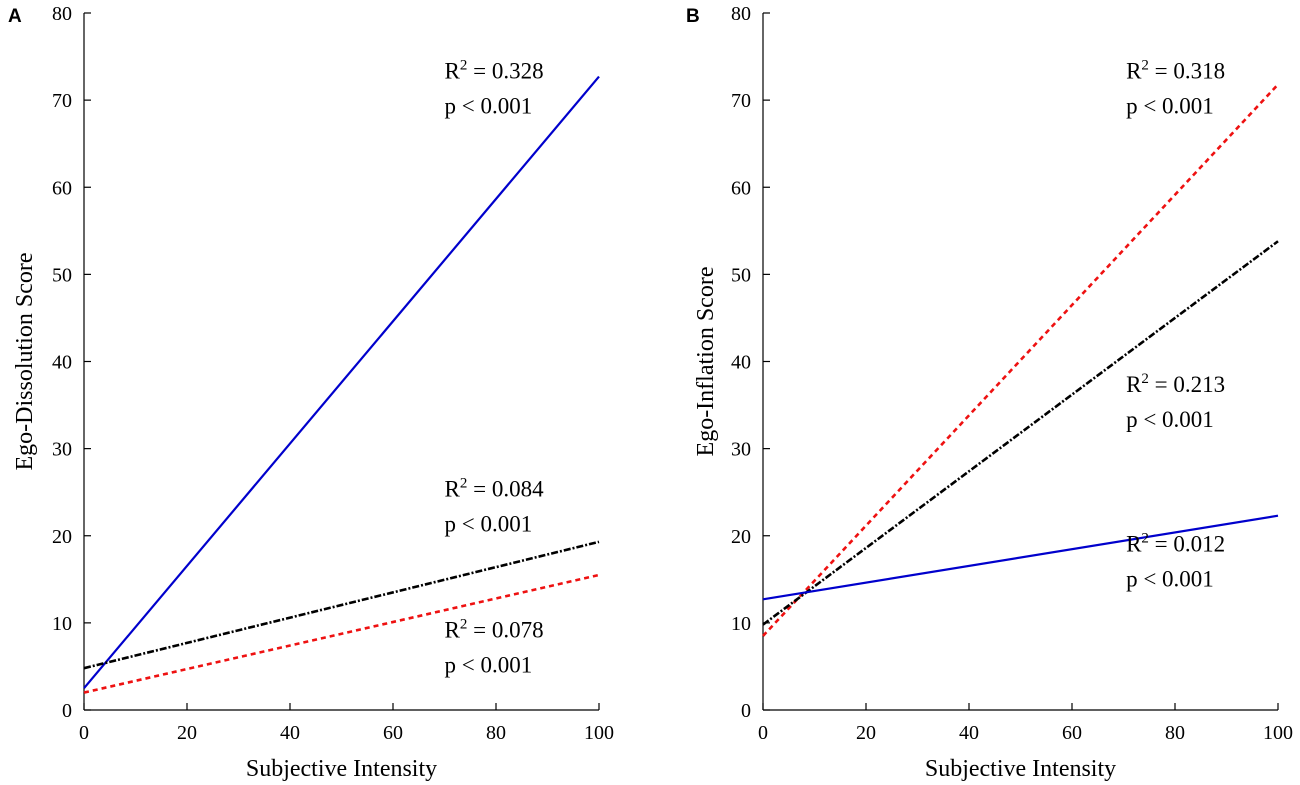 The height and width of the screenshot is (785, 1300). Describe the element at coordinates (495, 489) in the screenshot. I see `annotation-r2: R2 = 0.084` at that location.